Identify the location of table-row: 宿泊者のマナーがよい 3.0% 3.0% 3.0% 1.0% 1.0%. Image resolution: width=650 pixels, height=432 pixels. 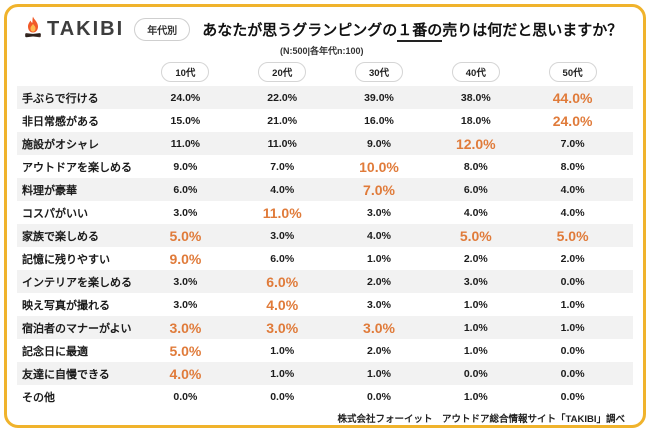
(325, 327).